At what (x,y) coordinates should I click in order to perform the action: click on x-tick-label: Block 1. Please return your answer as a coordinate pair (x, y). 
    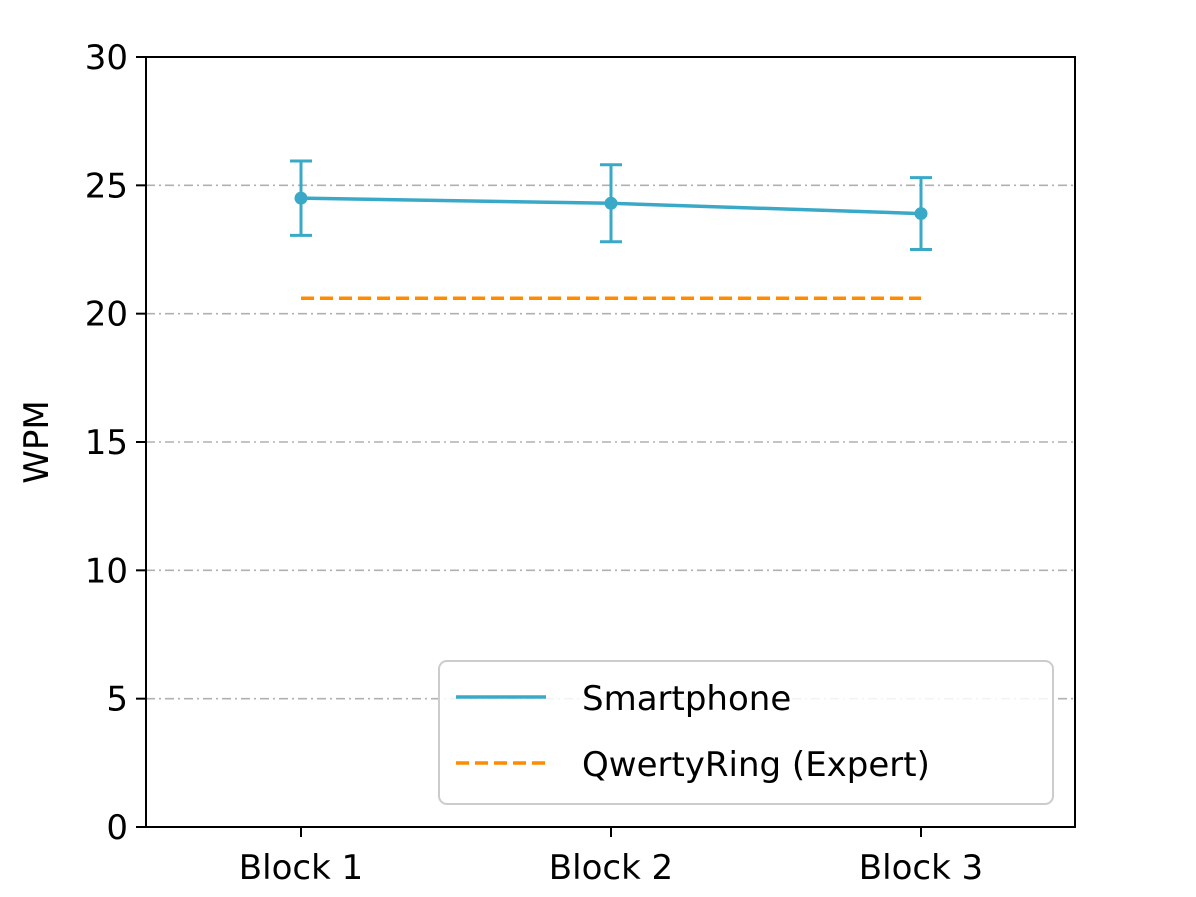
    Looking at the image, I should click on (301, 868).